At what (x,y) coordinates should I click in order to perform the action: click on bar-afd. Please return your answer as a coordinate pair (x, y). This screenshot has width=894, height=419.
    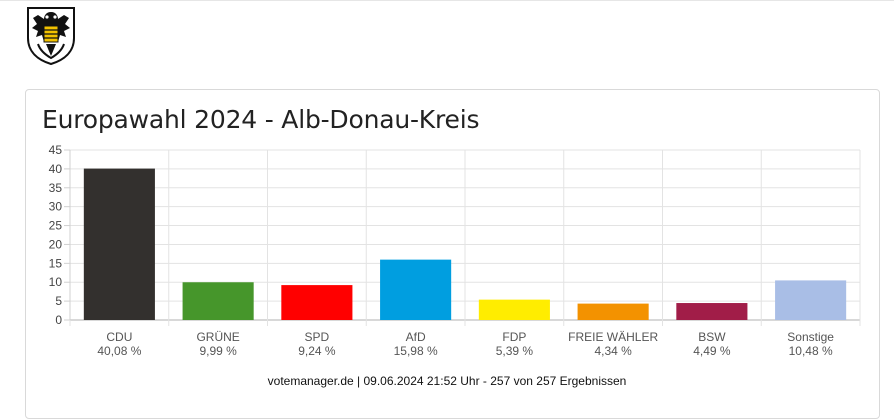
    Looking at the image, I should click on (416, 289).